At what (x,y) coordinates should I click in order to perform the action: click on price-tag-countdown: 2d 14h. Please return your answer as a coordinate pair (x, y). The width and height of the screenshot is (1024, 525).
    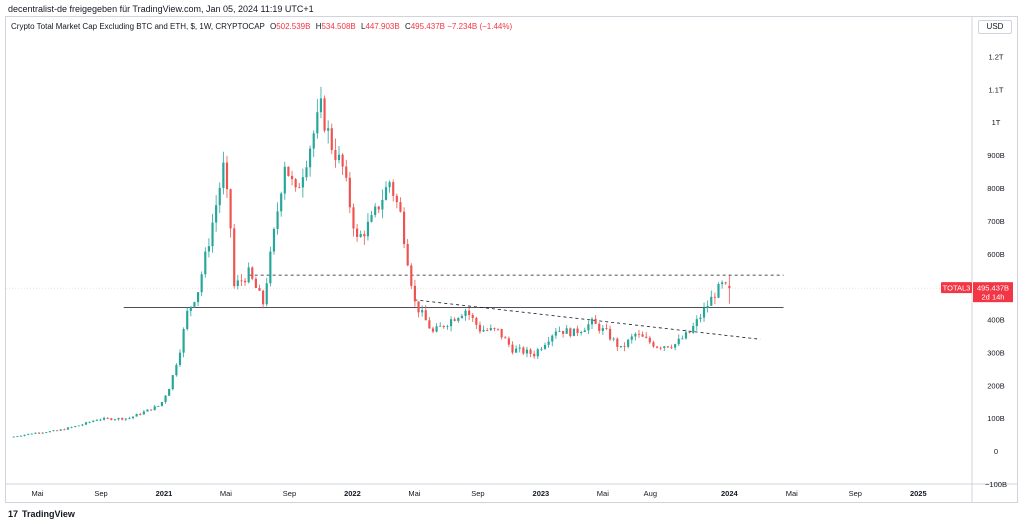
    Looking at the image, I should click on (993, 297).